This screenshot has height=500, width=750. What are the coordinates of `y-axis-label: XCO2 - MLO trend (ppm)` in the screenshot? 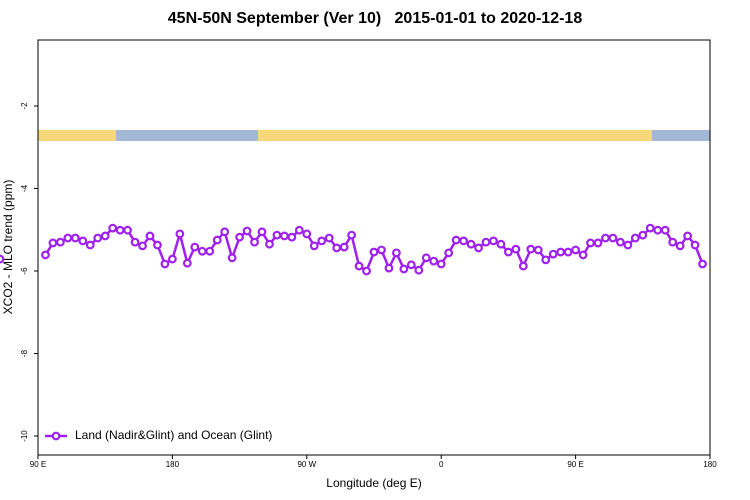 It's located at (8, 247).